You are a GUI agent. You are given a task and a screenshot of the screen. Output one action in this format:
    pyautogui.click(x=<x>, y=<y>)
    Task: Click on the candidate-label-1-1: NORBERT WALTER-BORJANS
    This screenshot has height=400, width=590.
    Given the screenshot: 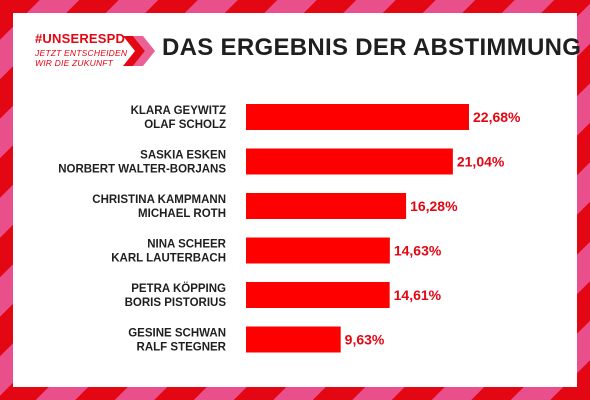 What is the action you would take?
    pyautogui.click(x=142, y=170)
    